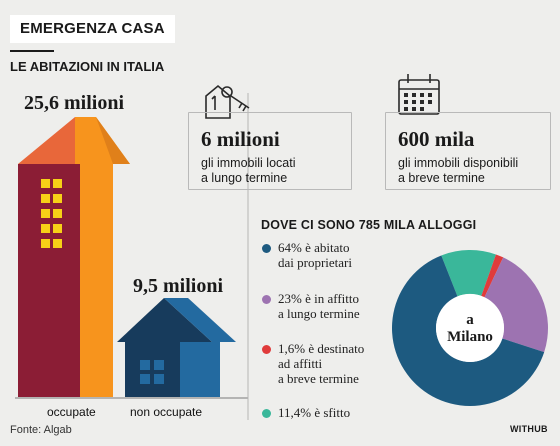 The image size is (560, 446). I want to click on publisher-logo: WITHUB, so click(529, 429).